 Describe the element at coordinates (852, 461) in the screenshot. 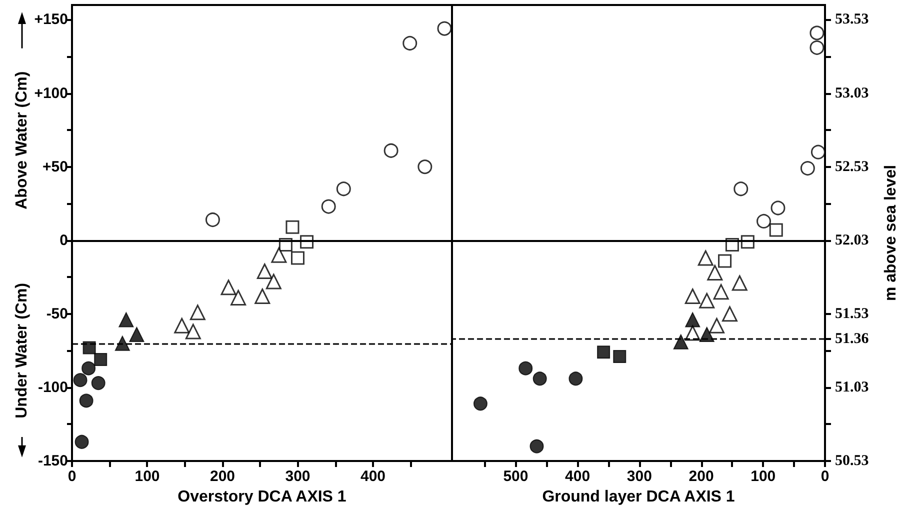

I see `y2-tick-label: 50.53` at that location.